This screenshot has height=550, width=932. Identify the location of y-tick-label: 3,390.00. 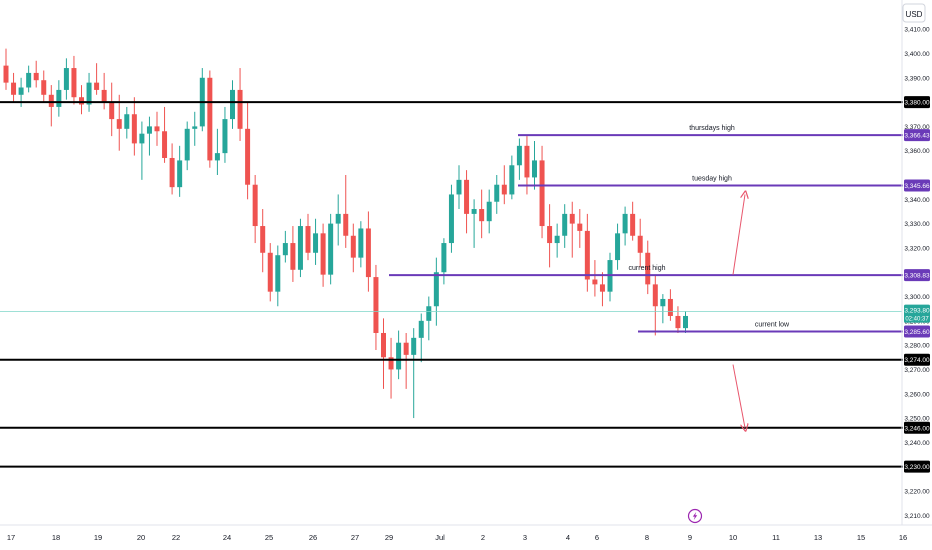
(917, 78).